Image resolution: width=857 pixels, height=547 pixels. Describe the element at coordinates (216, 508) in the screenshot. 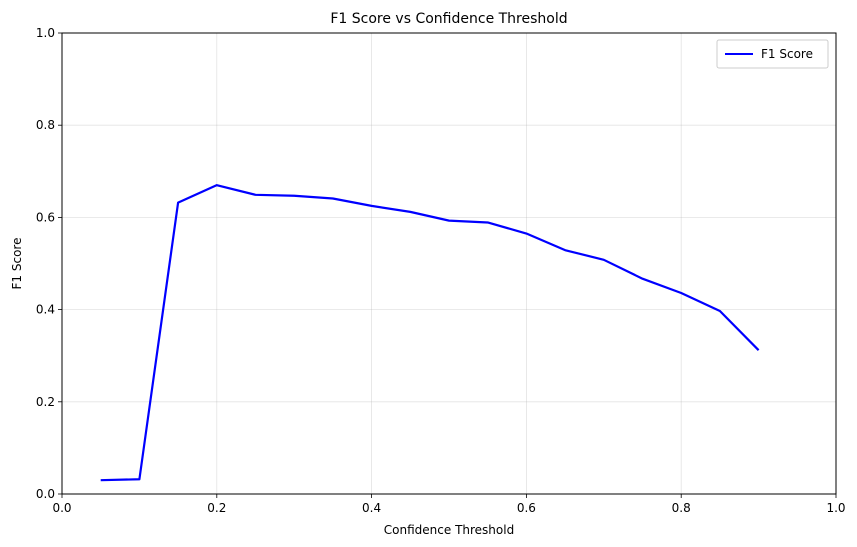

I see `x-tick-label: 0.2` at that location.